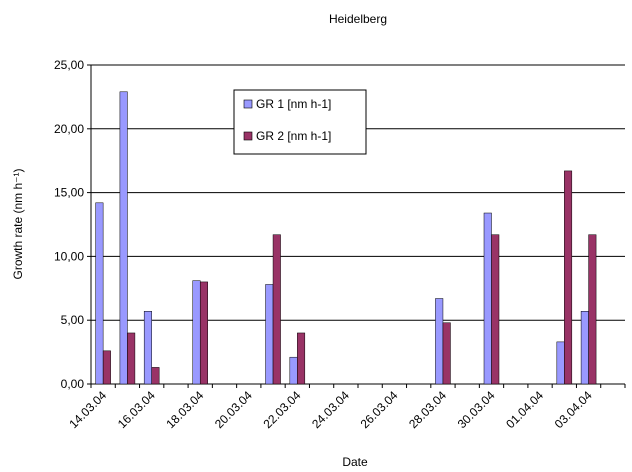 This screenshot has width=632, height=472. I want to click on legend-frame, so click(300, 122).